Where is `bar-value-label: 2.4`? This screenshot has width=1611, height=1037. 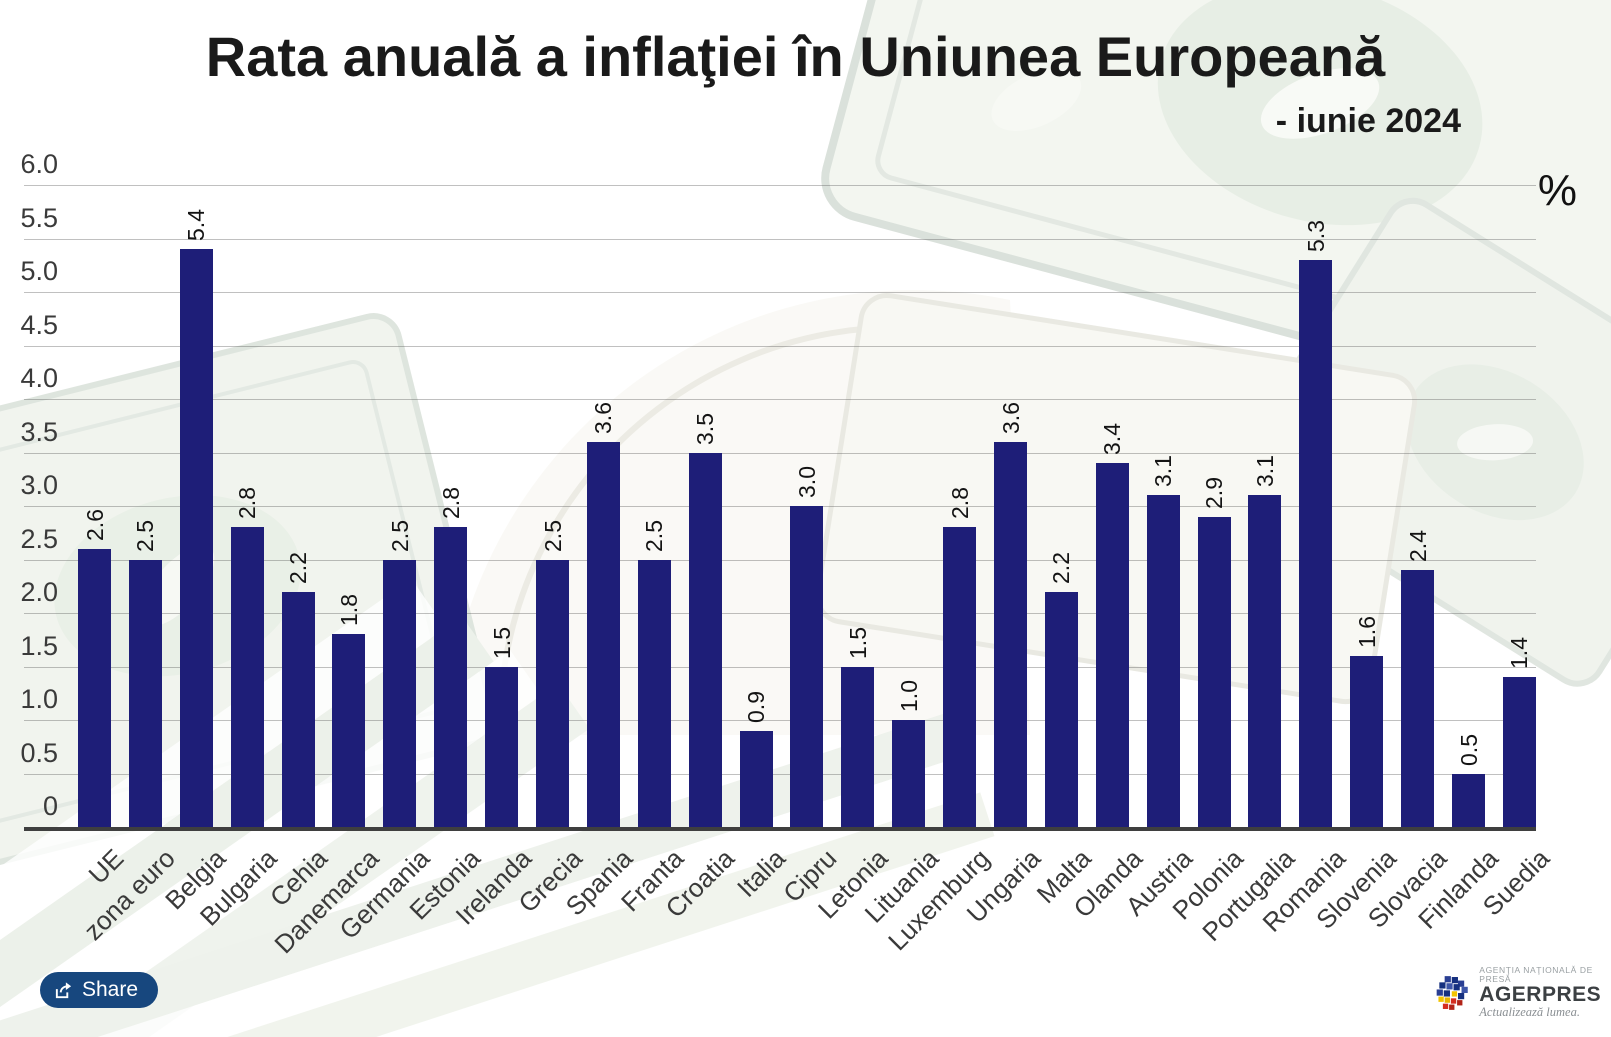 bar-value-label: 2.4 is located at coordinates (1417, 546).